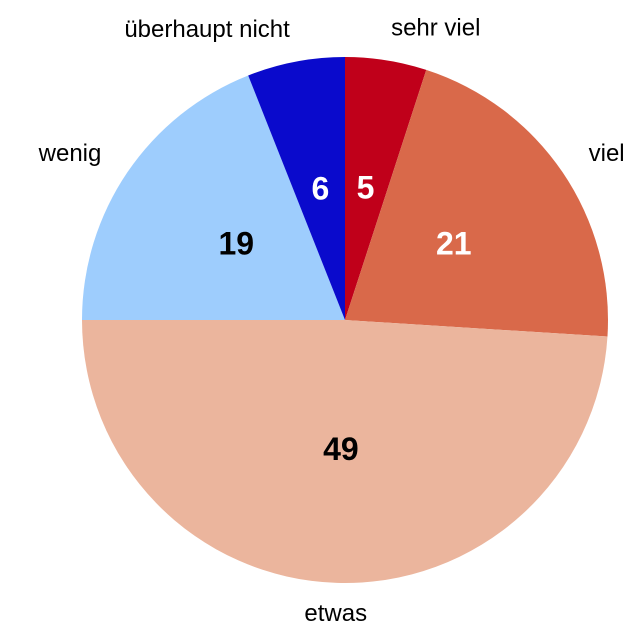 Image resolution: width=644 pixels, height=636 pixels. What do you see at coordinates (454, 244) in the screenshot?
I see `slice-value-label: 21` at bounding box center [454, 244].